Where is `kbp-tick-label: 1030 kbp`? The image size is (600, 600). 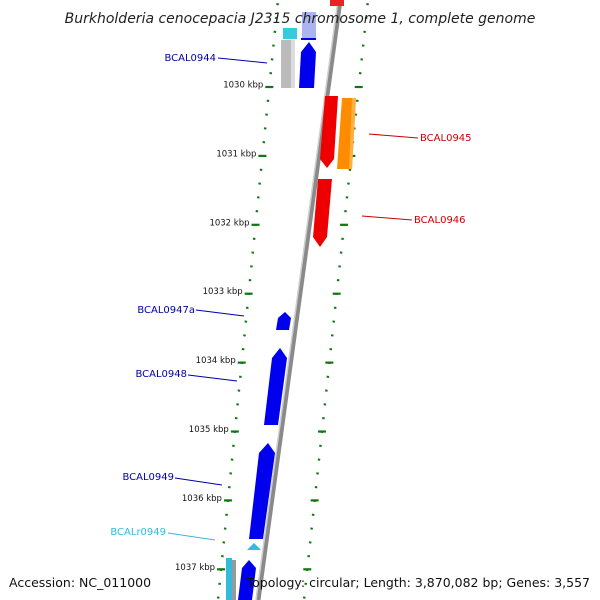
kbp-tick-label: 1030 kbp is located at coordinates (243, 86).